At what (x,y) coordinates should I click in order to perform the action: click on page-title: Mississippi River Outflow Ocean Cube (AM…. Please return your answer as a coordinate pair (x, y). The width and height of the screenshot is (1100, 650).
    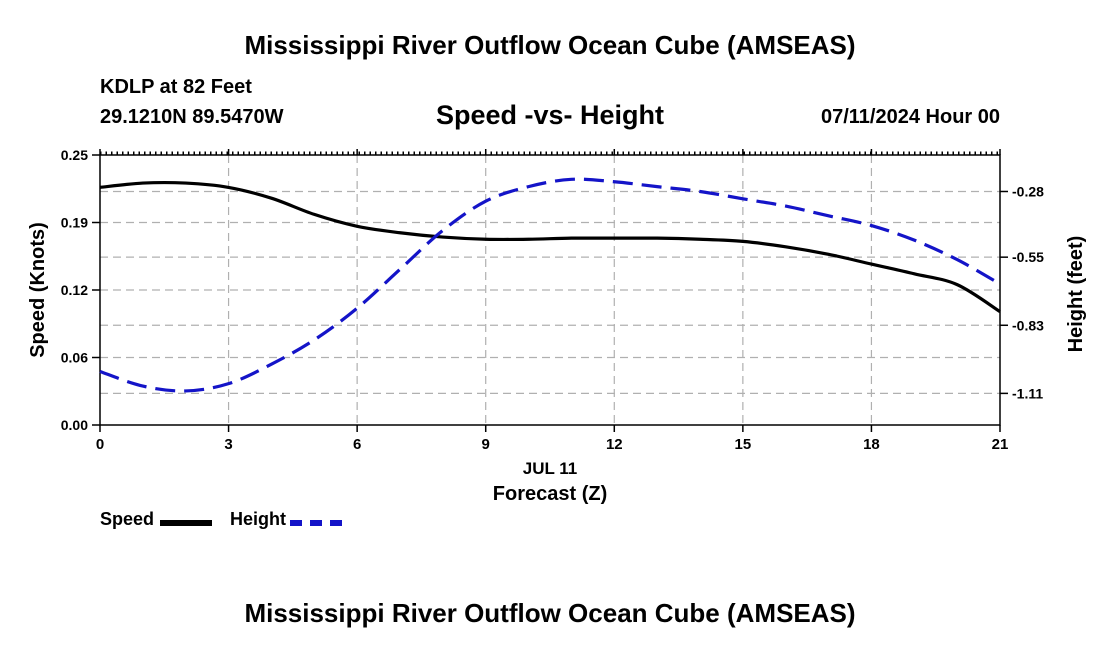
    Looking at the image, I should click on (550, 45).